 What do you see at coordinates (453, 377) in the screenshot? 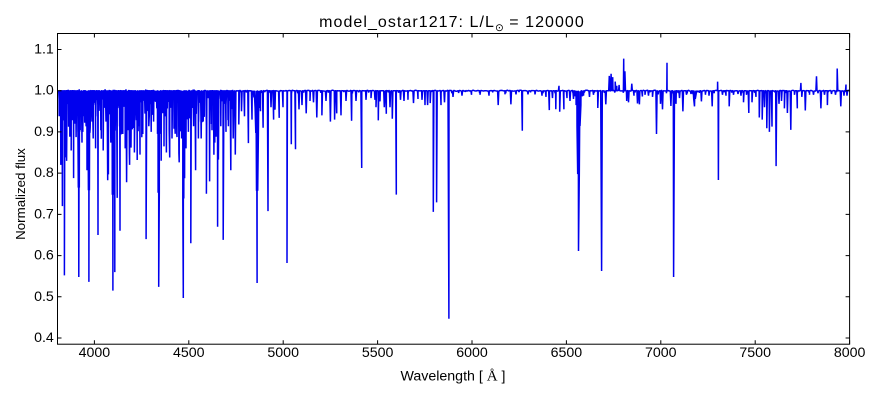
I see `svg-text: Wavelength [ Å ]` at bounding box center [453, 377].